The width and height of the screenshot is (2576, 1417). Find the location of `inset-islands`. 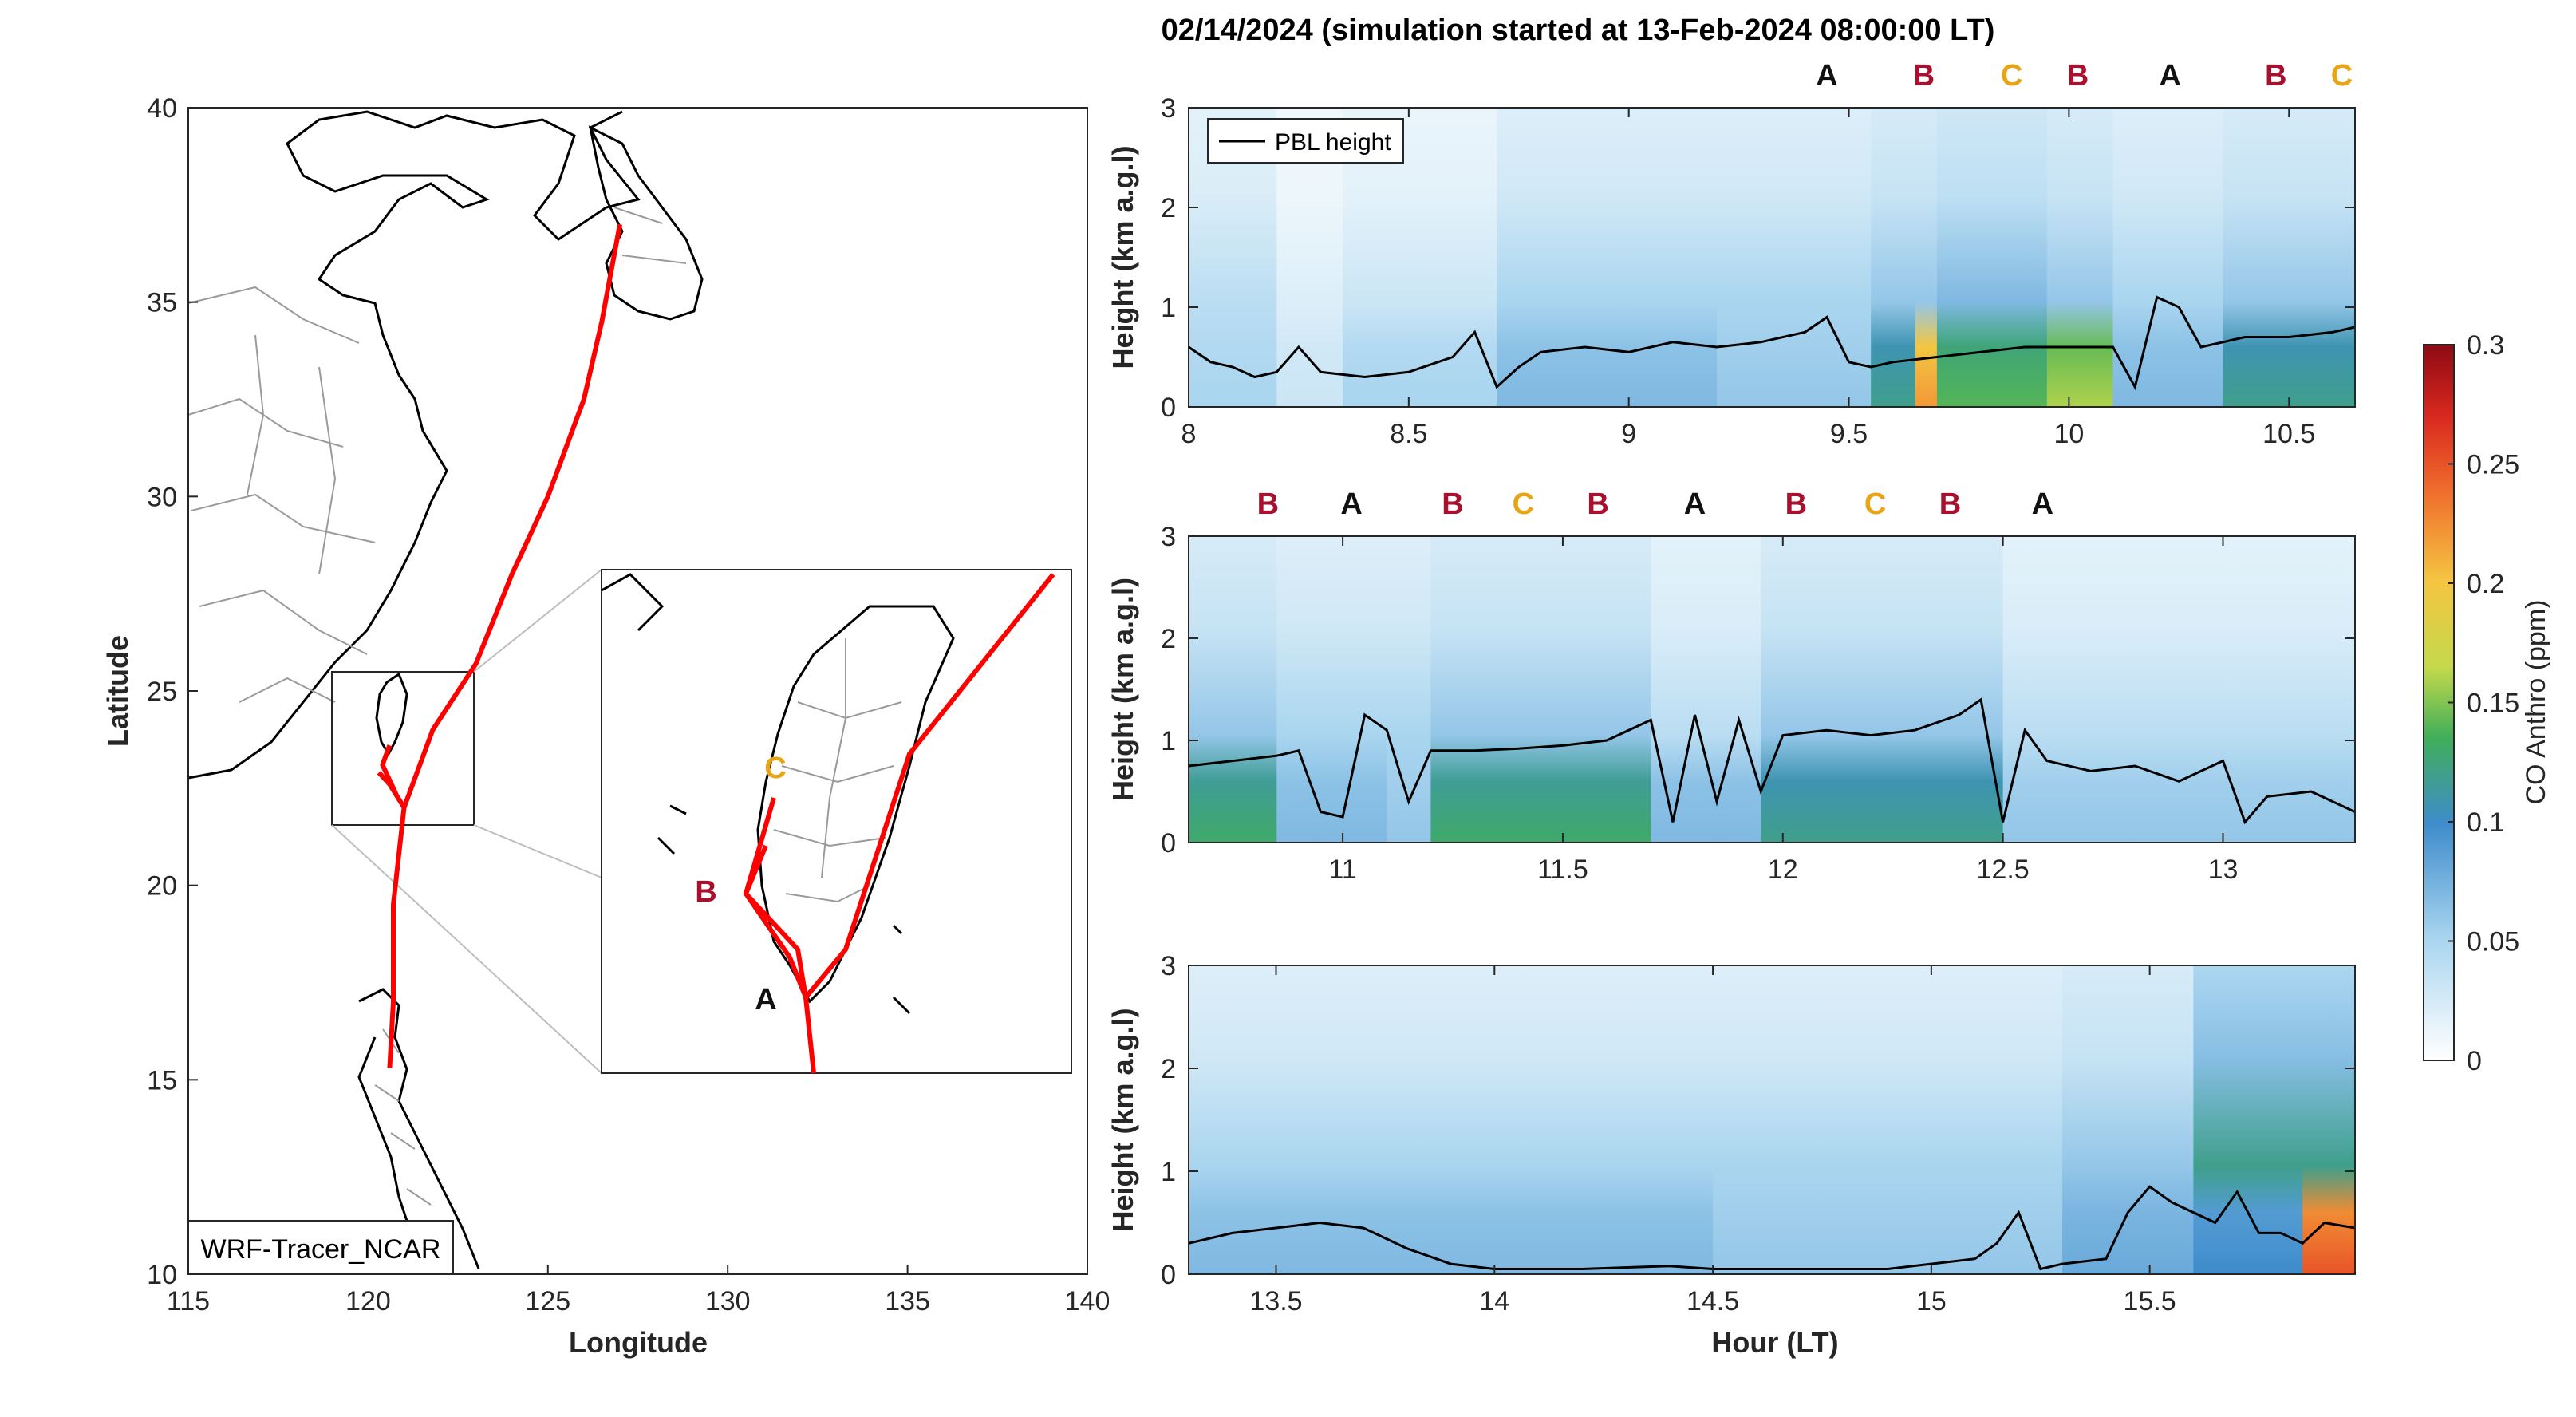

inset-islands is located at coordinates (756, 794).